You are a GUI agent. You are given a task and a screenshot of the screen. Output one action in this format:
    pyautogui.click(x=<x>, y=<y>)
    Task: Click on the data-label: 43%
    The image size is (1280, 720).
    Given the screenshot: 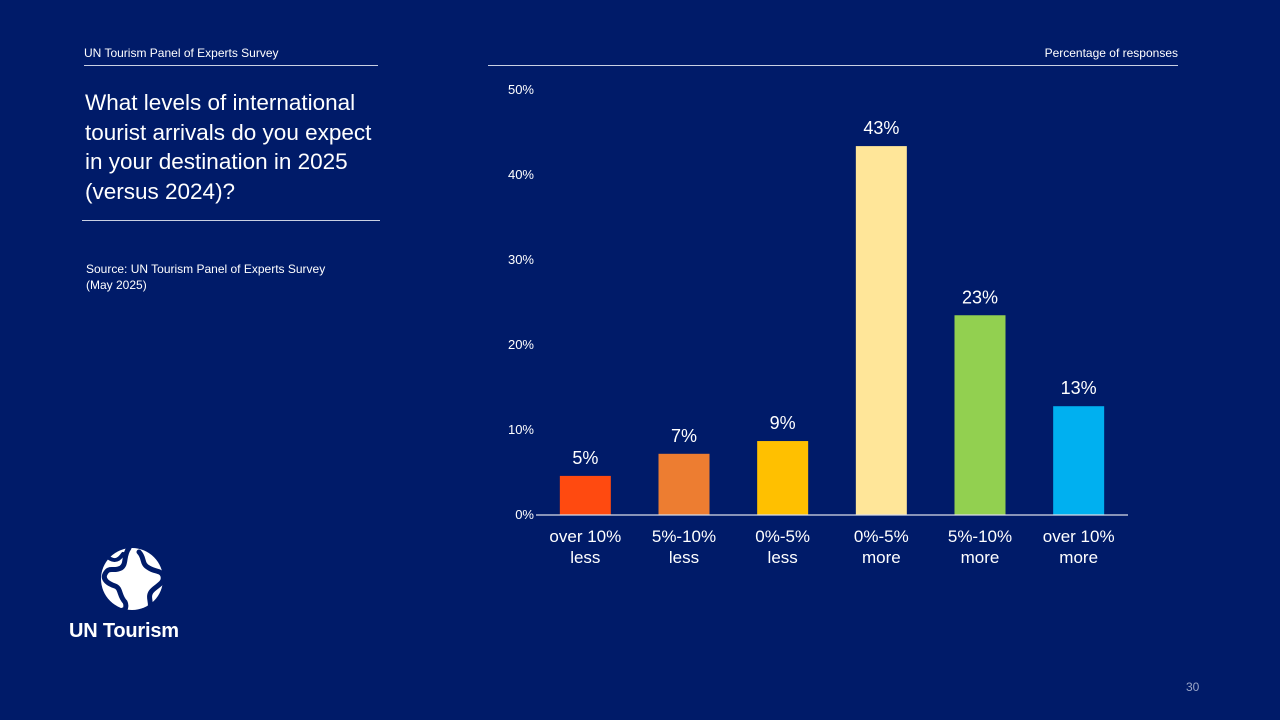 What is the action you would take?
    pyautogui.click(x=881, y=128)
    